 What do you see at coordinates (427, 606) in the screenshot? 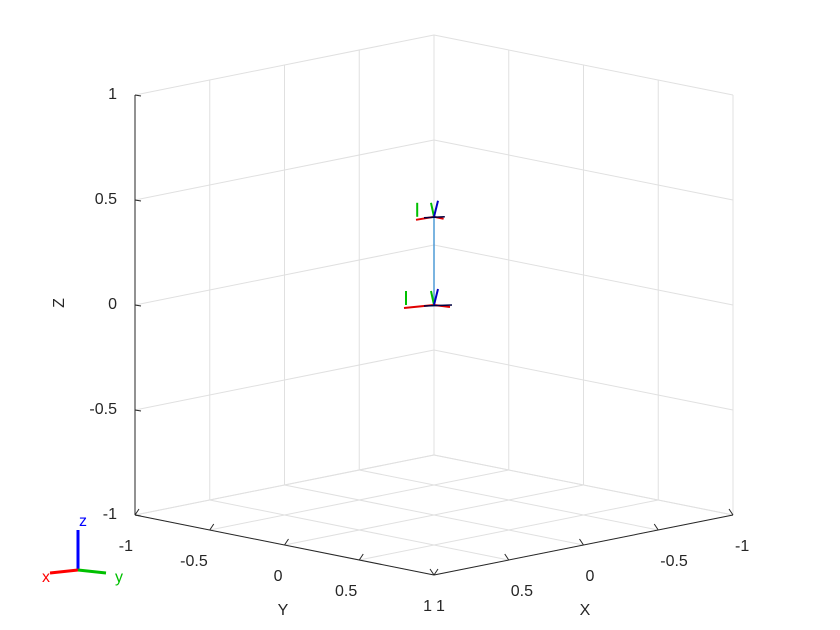
I see `y-tick-label: 1` at bounding box center [427, 606].